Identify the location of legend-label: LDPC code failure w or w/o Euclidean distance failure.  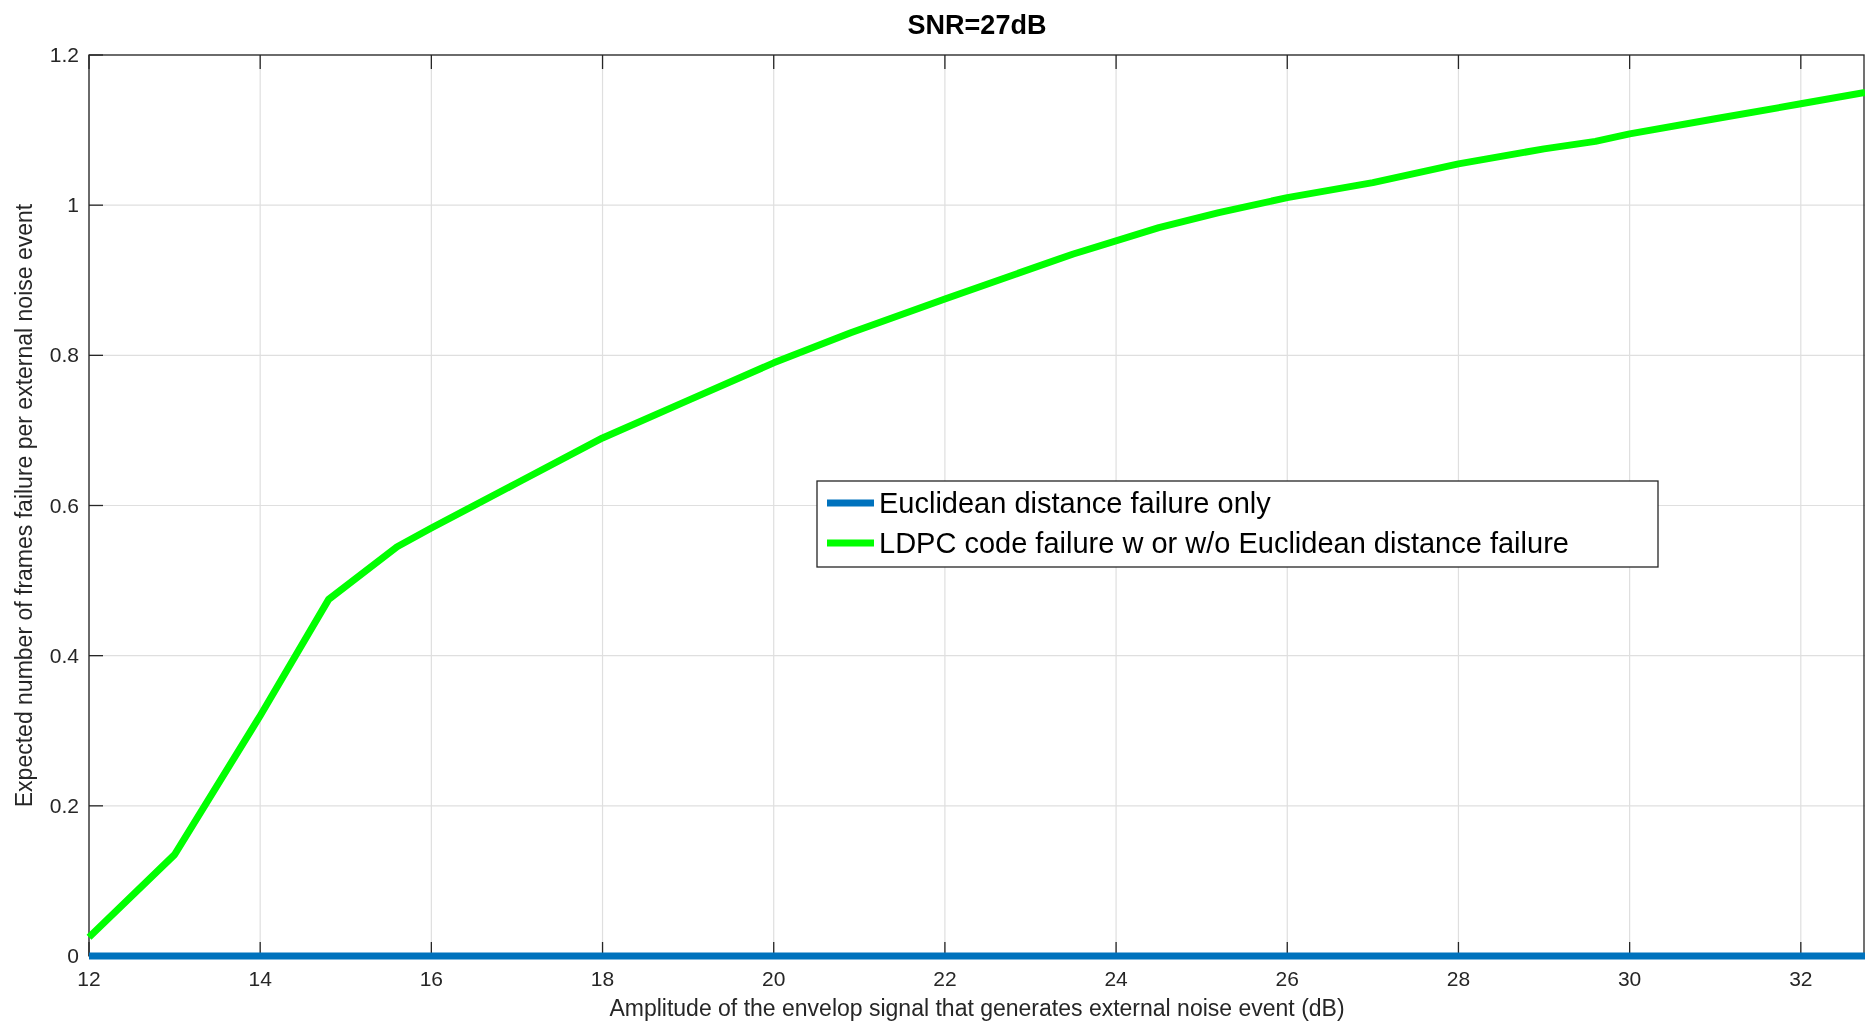
(1224, 543).